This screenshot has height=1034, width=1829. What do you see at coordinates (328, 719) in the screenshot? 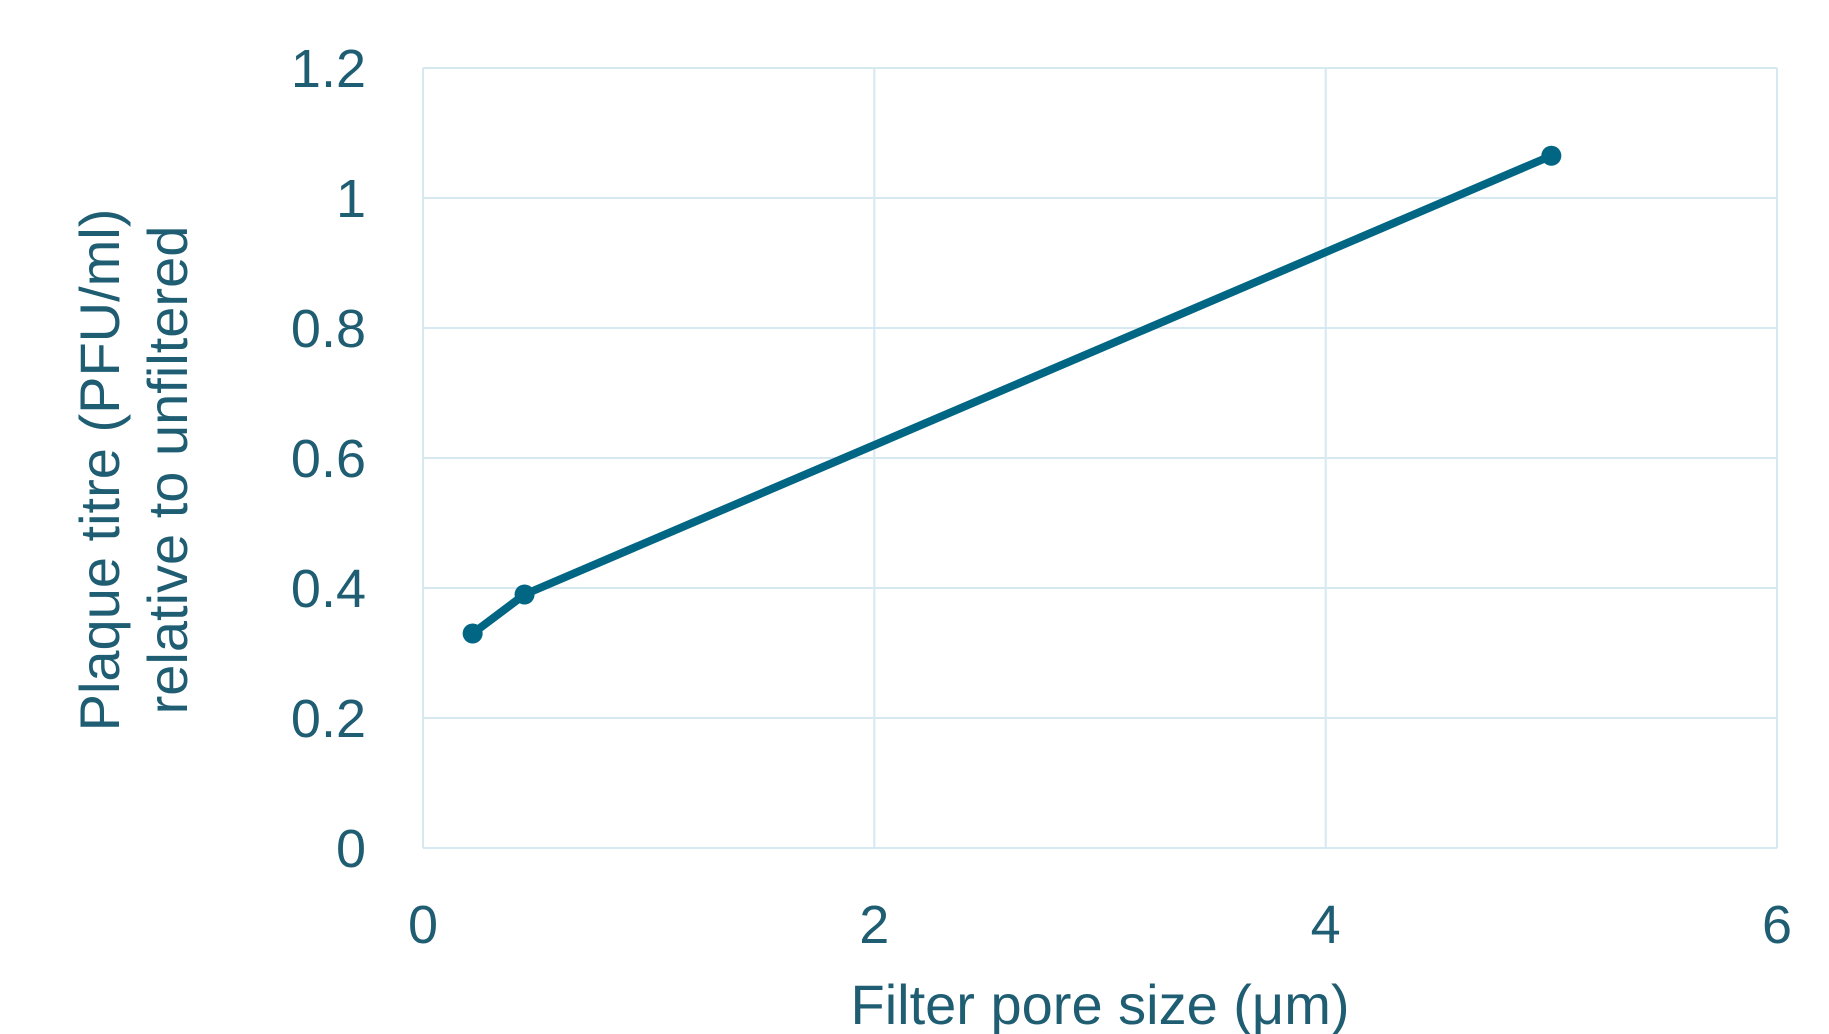
I see `y-tick-label: 0.2` at bounding box center [328, 719].